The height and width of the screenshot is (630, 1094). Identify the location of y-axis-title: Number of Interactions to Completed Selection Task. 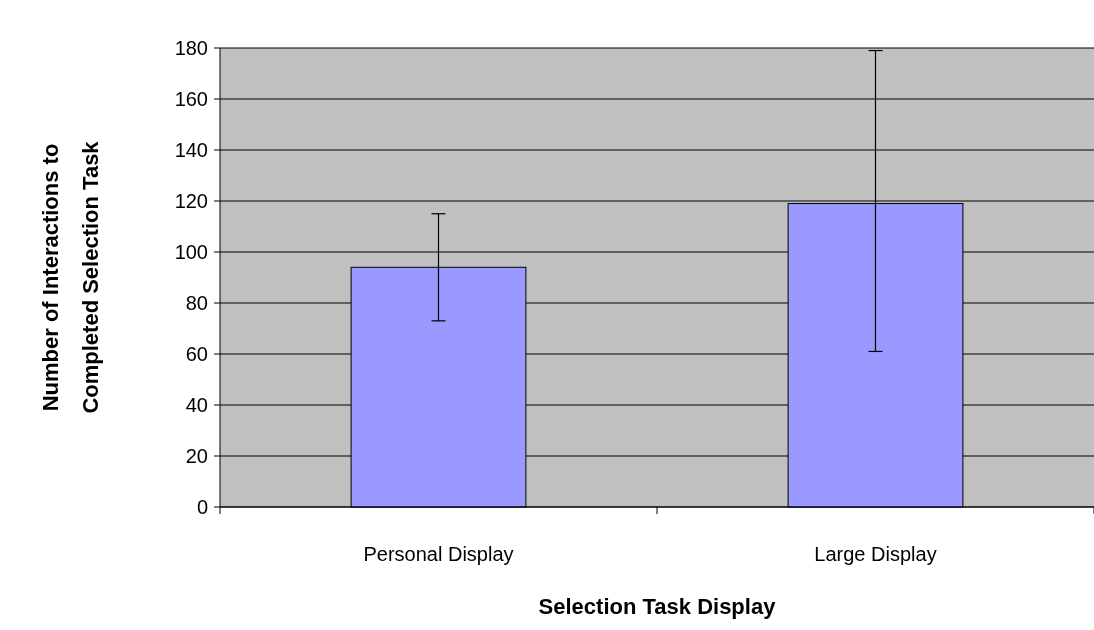
(70, 277).